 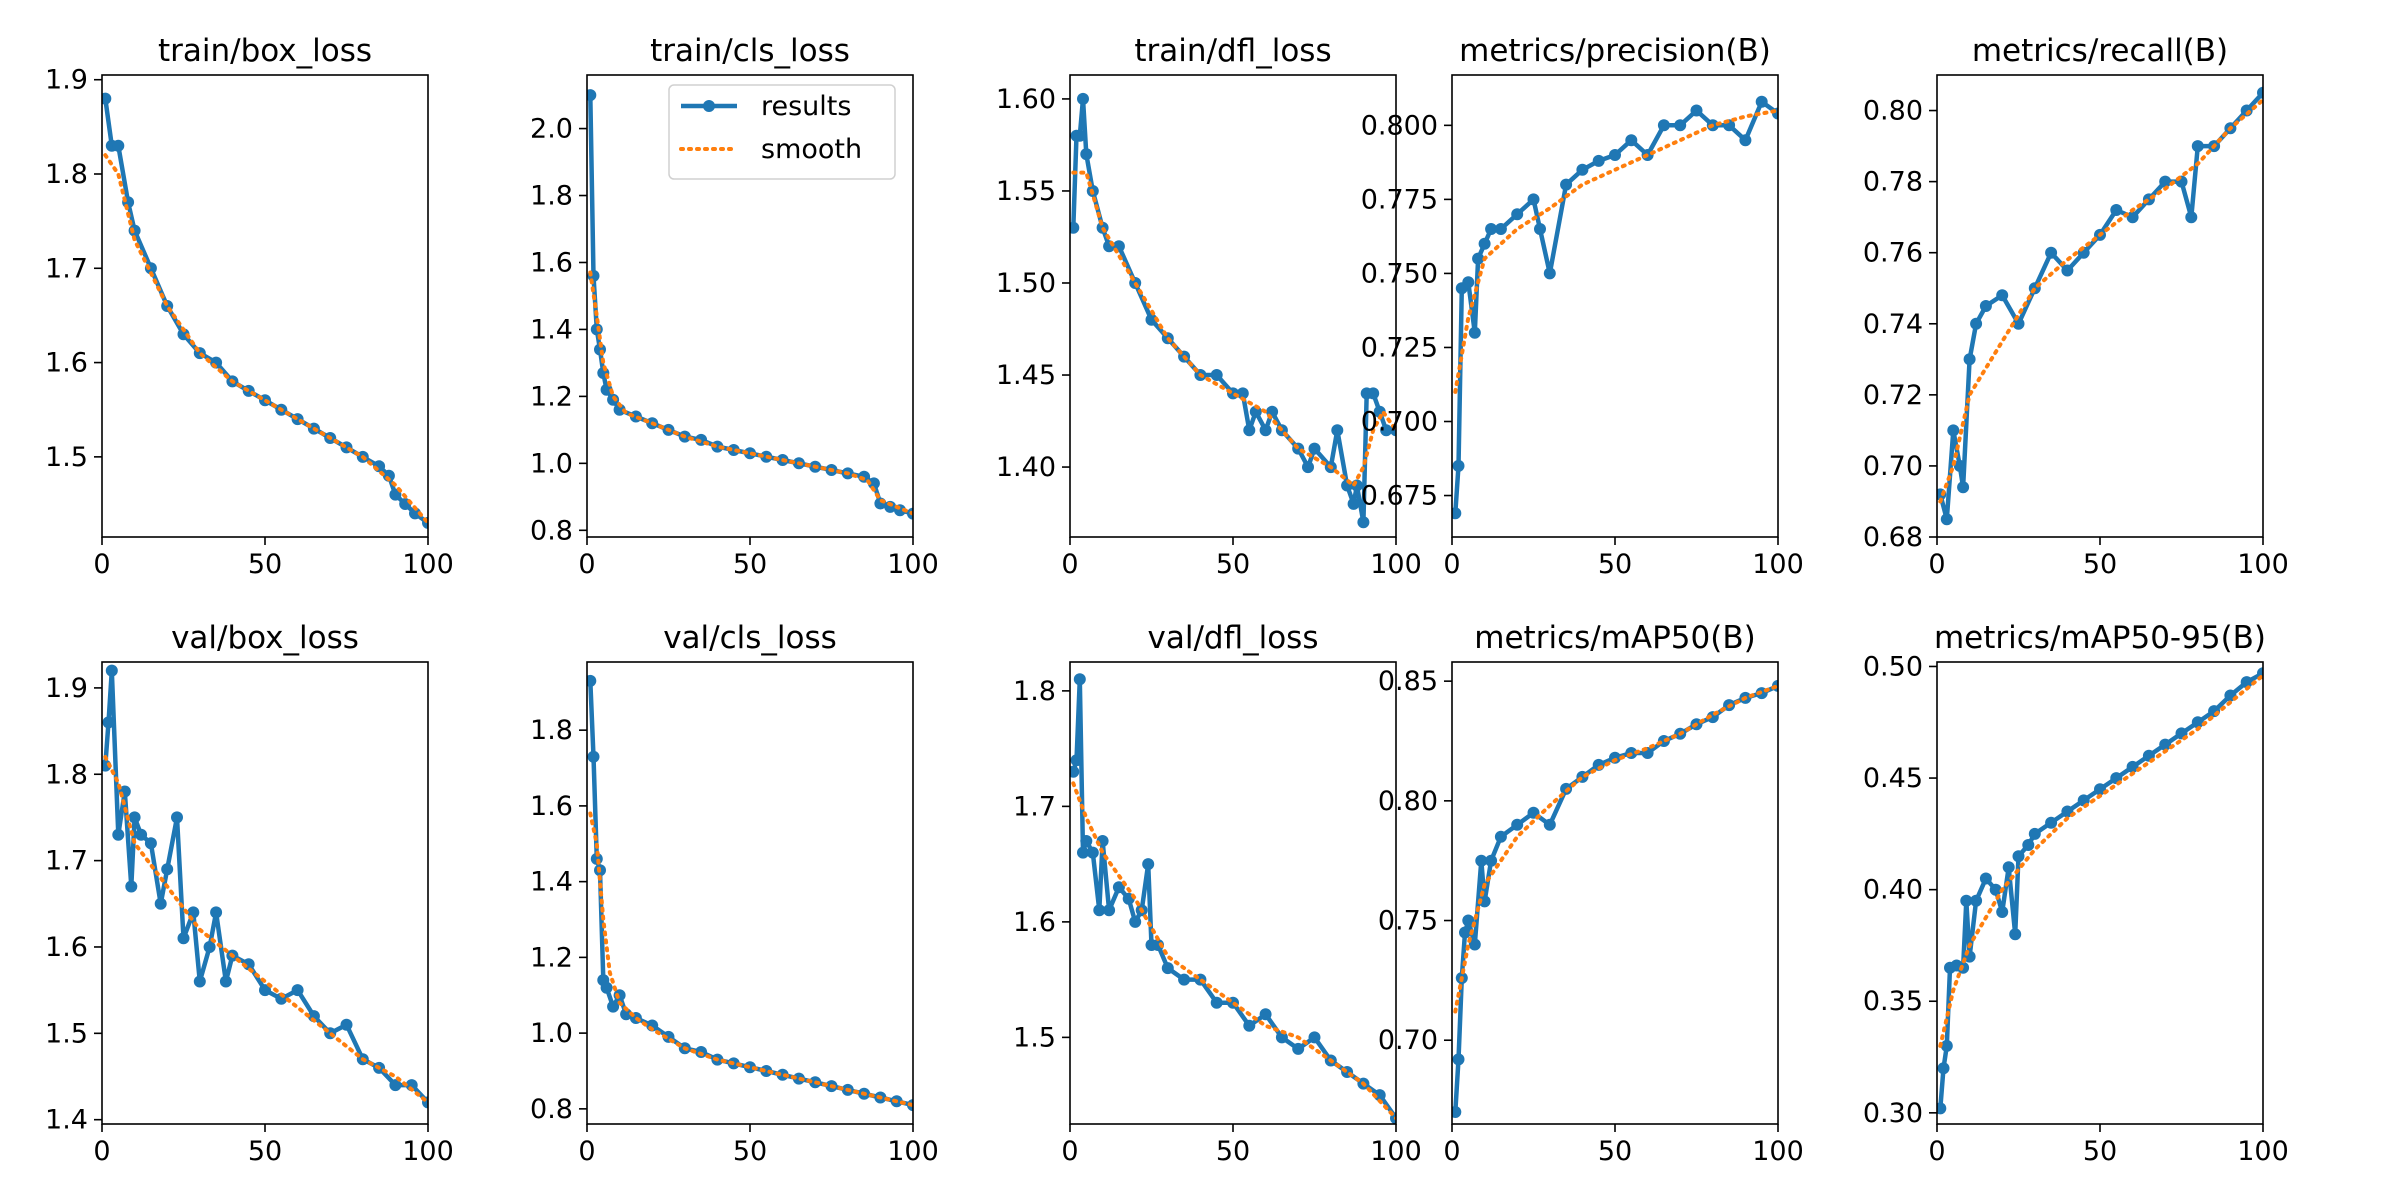 I want to click on y-tick-label: 1.7, so click(x=66, y=268).